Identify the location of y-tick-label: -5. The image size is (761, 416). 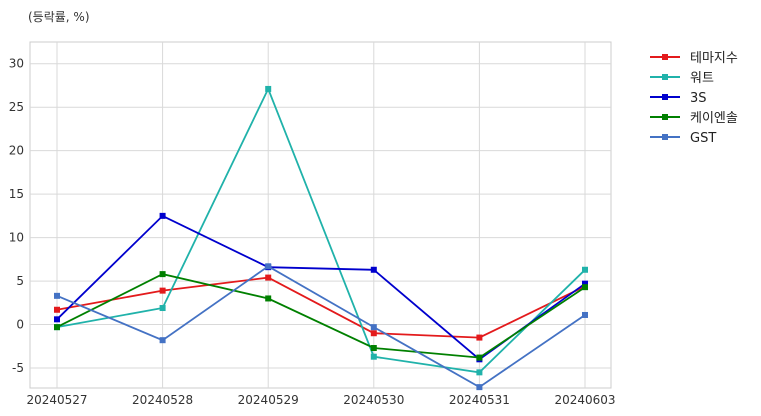
(18, 368).